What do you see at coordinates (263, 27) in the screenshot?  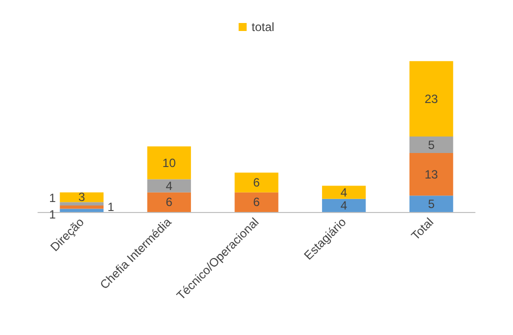 I see `legend-label: total` at bounding box center [263, 27].